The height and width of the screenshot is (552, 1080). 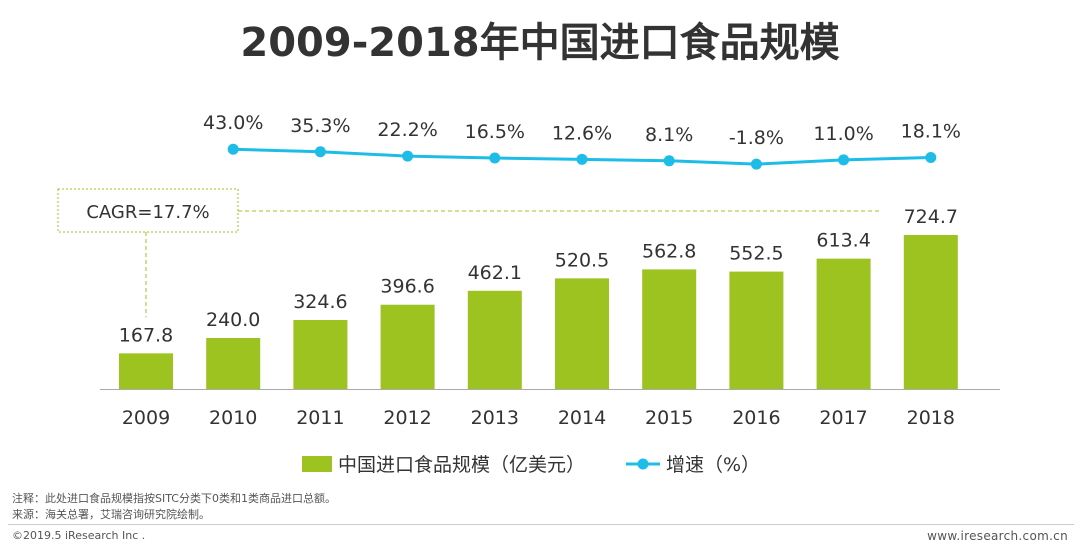 I want to click on bar-value-label-2013: 462.1, so click(x=495, y=273).